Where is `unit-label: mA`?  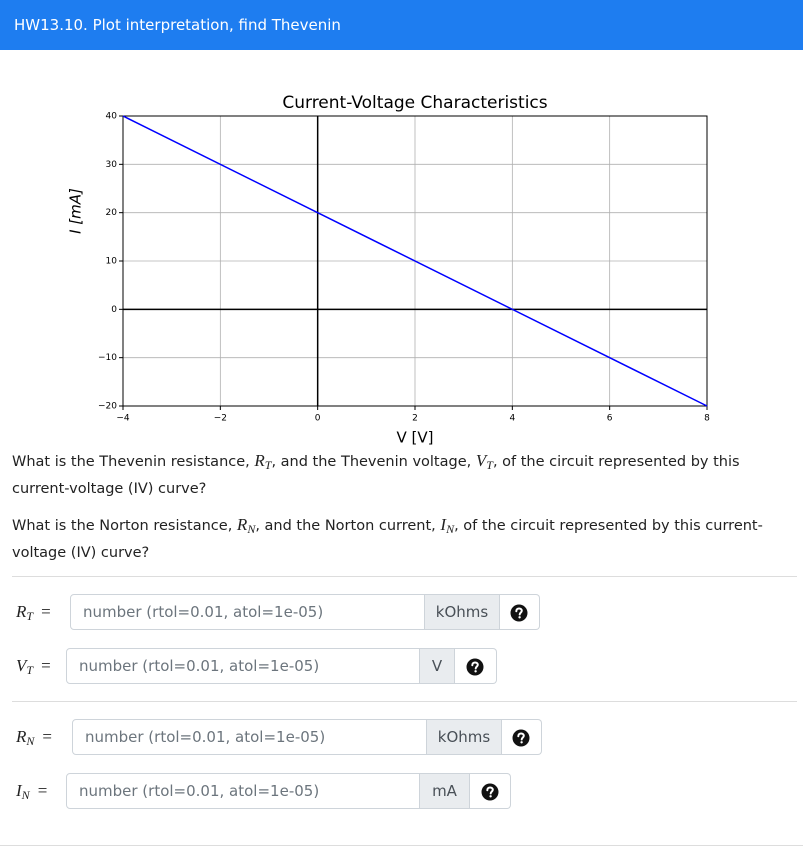
unit-label: mA is located at coordinates (445, 791).